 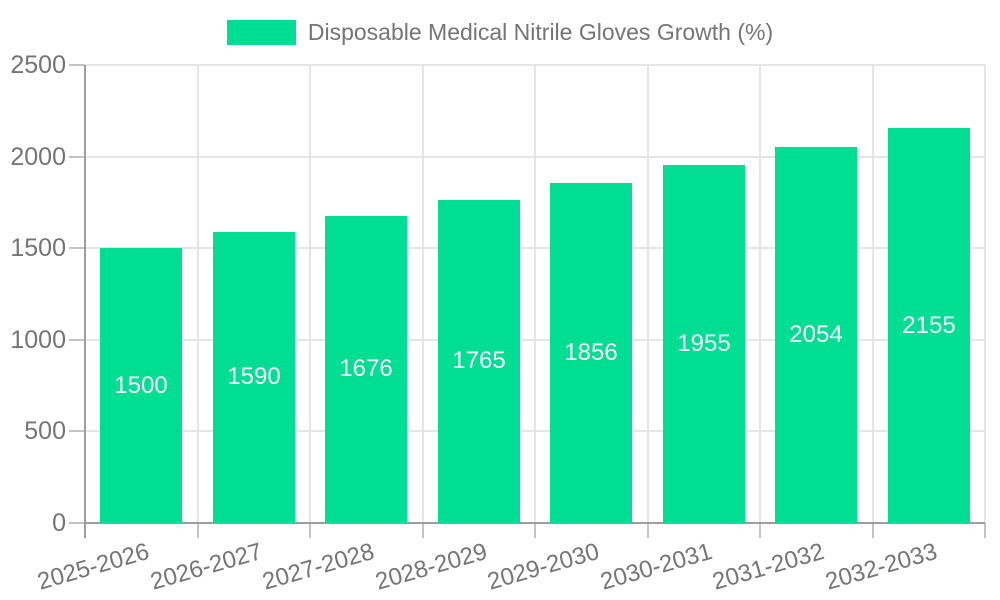 I want to click on bar: 2054, so click(x=816, y=334).